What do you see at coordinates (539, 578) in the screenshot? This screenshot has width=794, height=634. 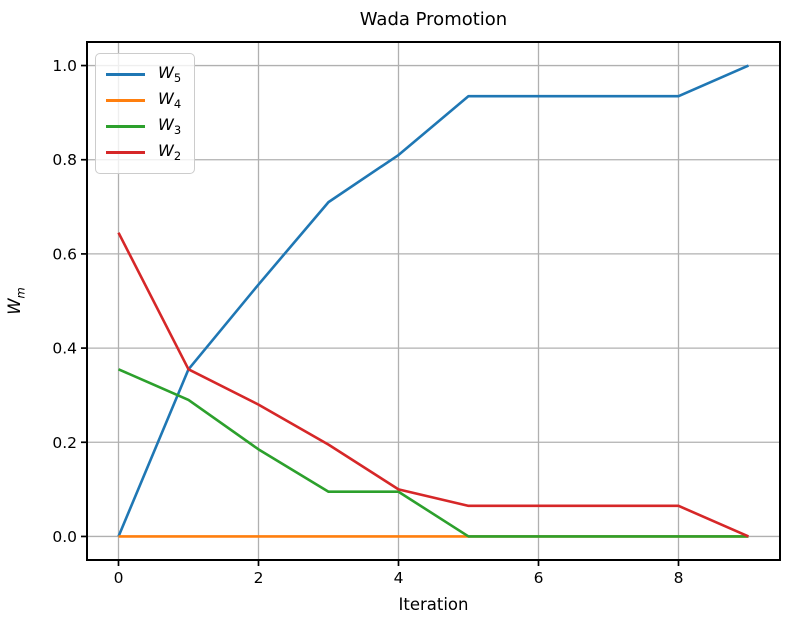 I see `x-tick-label: 6` at bounding box center [539, 578].